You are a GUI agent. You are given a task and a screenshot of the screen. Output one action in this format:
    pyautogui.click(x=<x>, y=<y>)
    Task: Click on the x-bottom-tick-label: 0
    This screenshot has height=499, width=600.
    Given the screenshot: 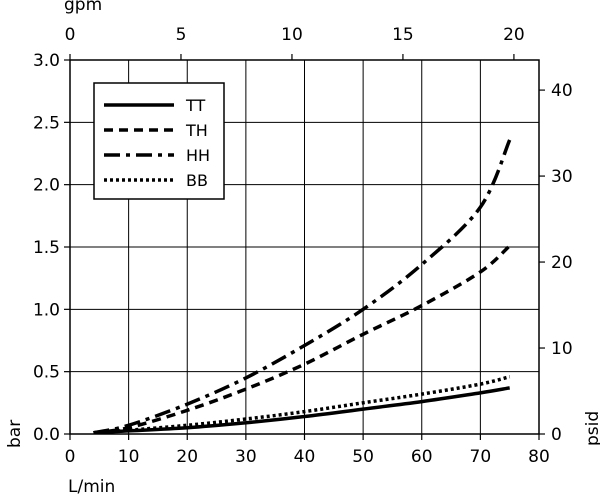 What is the action you would take?
    pyautogui.click(x=70, y=457)
    